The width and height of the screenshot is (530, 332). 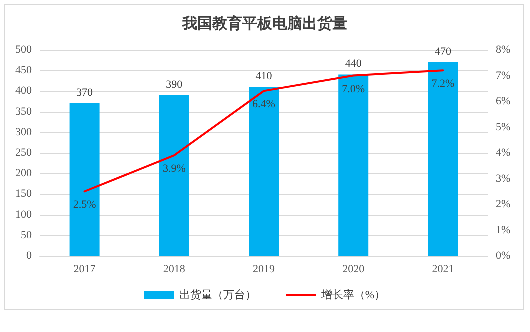 I want to click on y-tick-label: 100, so click(x=24, y=214).